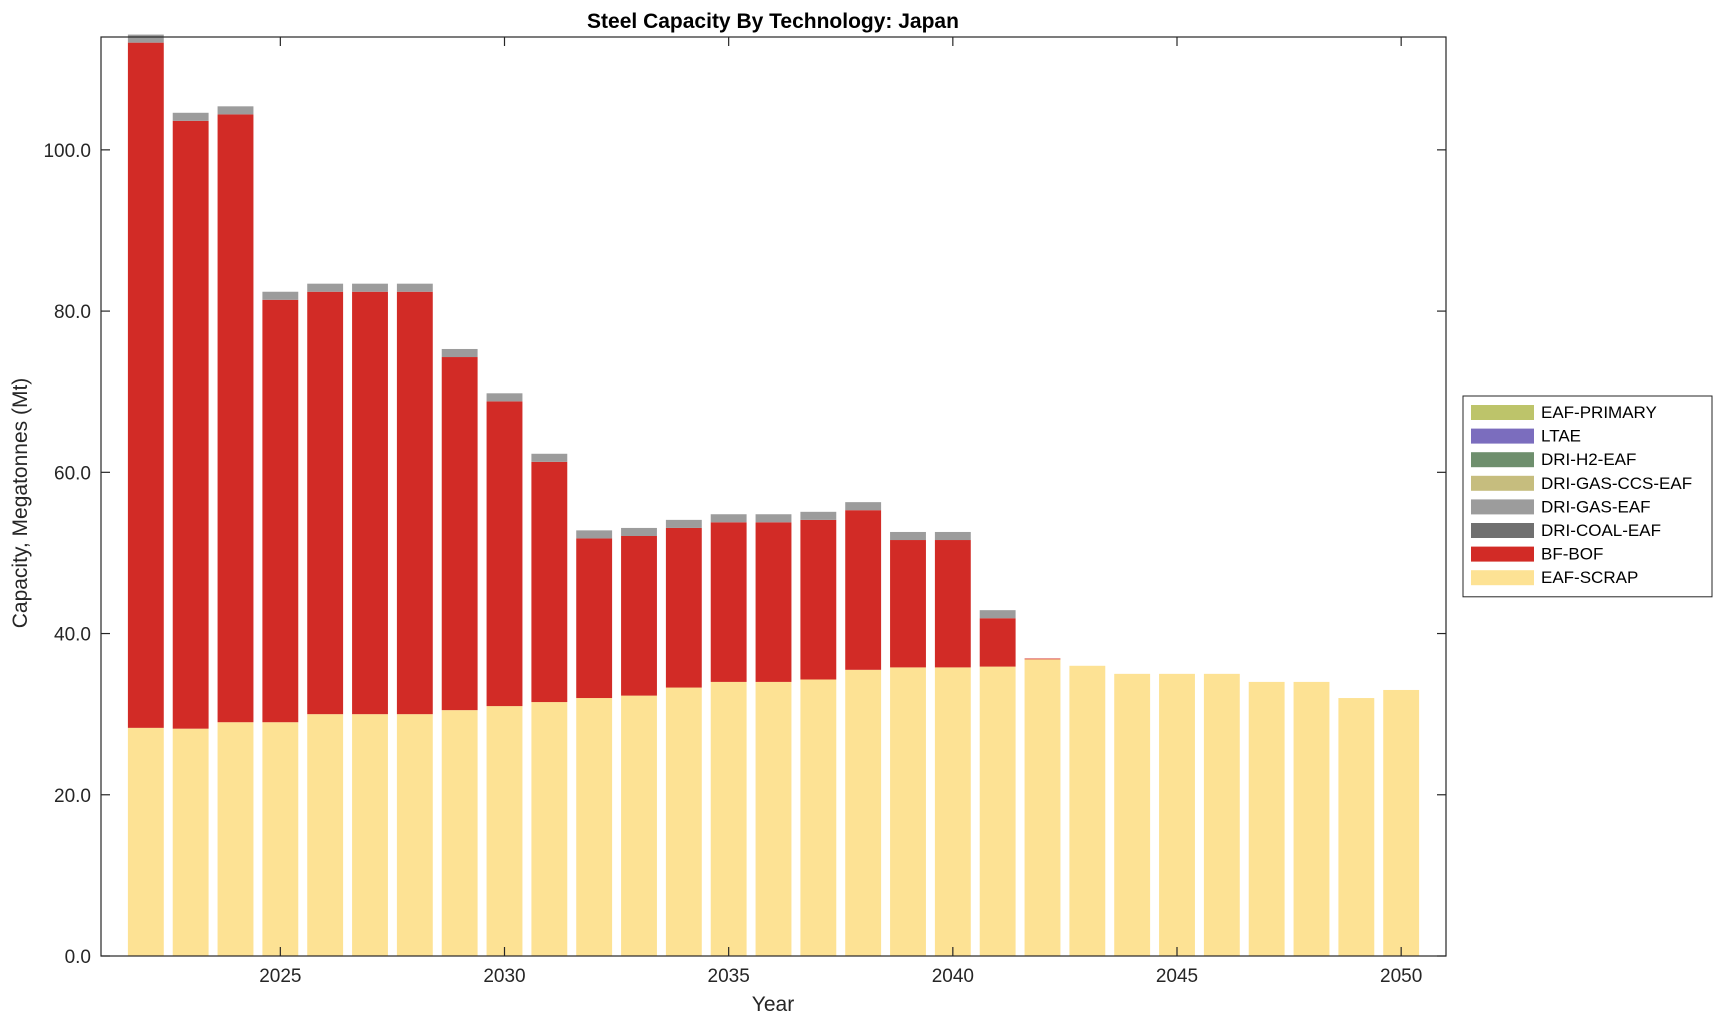  Describe the element at coordinates (818, 817) in the screenshot. I see `bar-eaf-scrap-2037` at that location.